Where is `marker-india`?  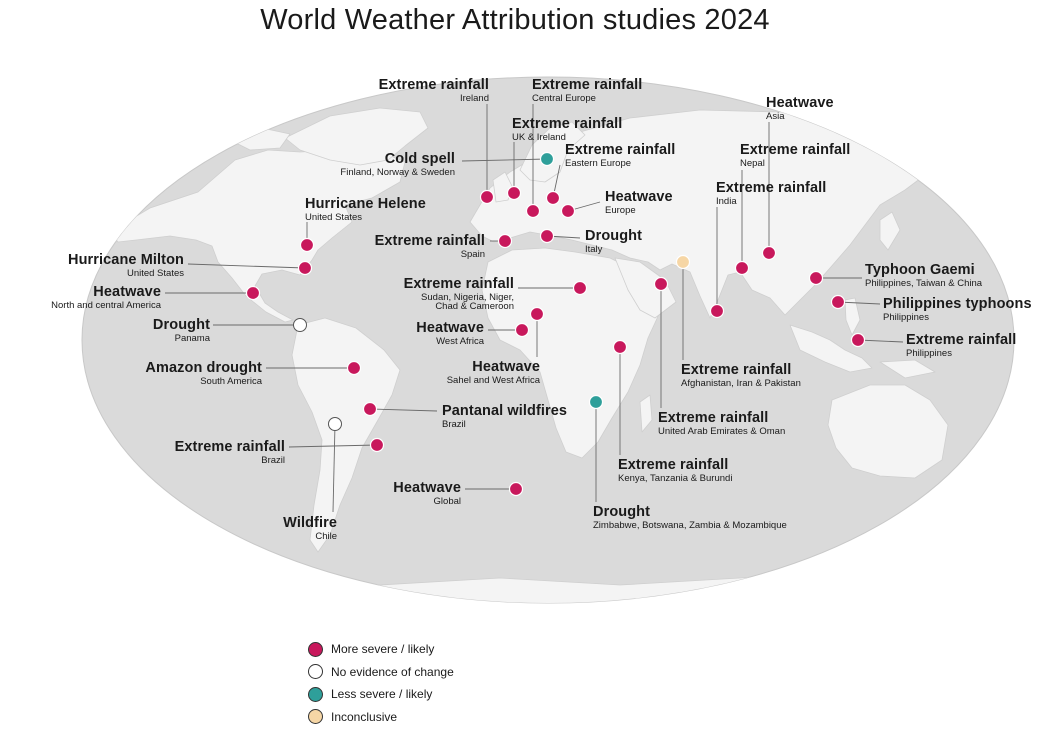 marker-india is located at coordinates (717, 311).